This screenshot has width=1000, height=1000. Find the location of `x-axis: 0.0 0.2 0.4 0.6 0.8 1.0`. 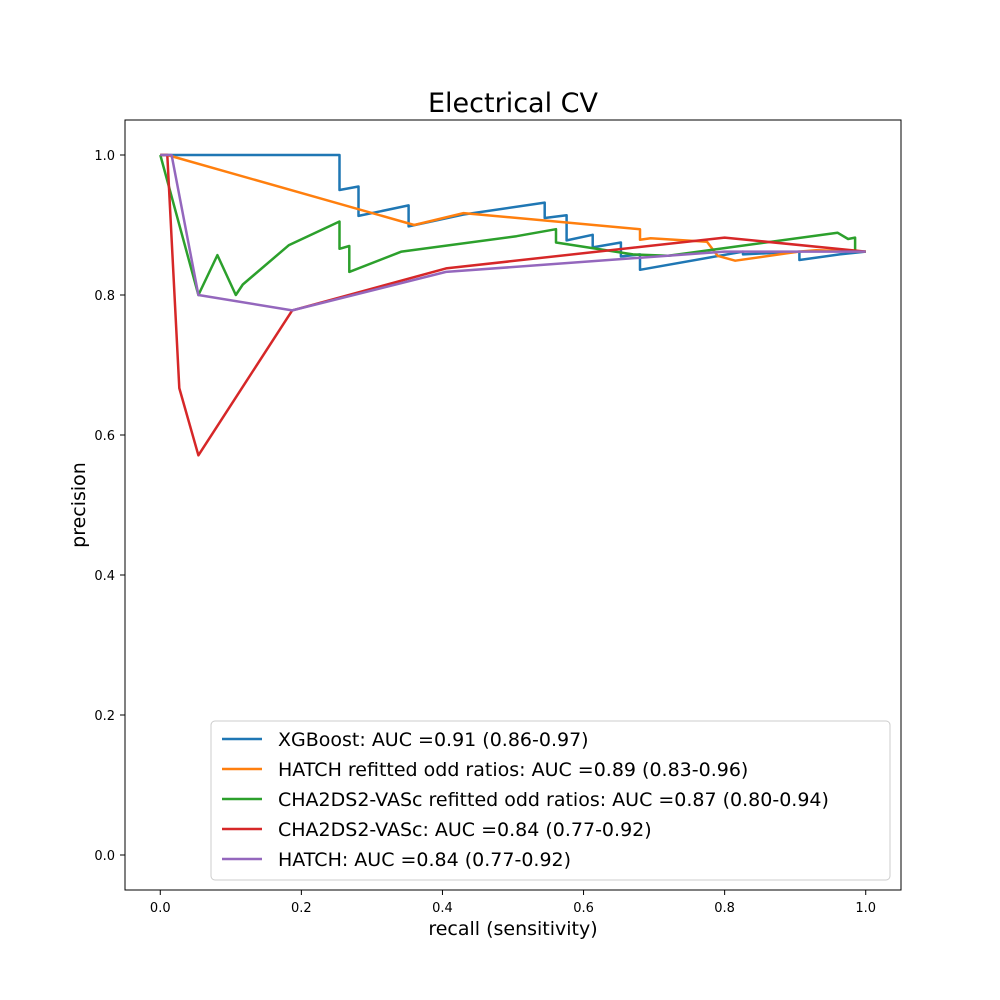

x-axis: 0.0 0.2 0.4 0.6 0.8 1.0 is located at coordinates (513, 903).